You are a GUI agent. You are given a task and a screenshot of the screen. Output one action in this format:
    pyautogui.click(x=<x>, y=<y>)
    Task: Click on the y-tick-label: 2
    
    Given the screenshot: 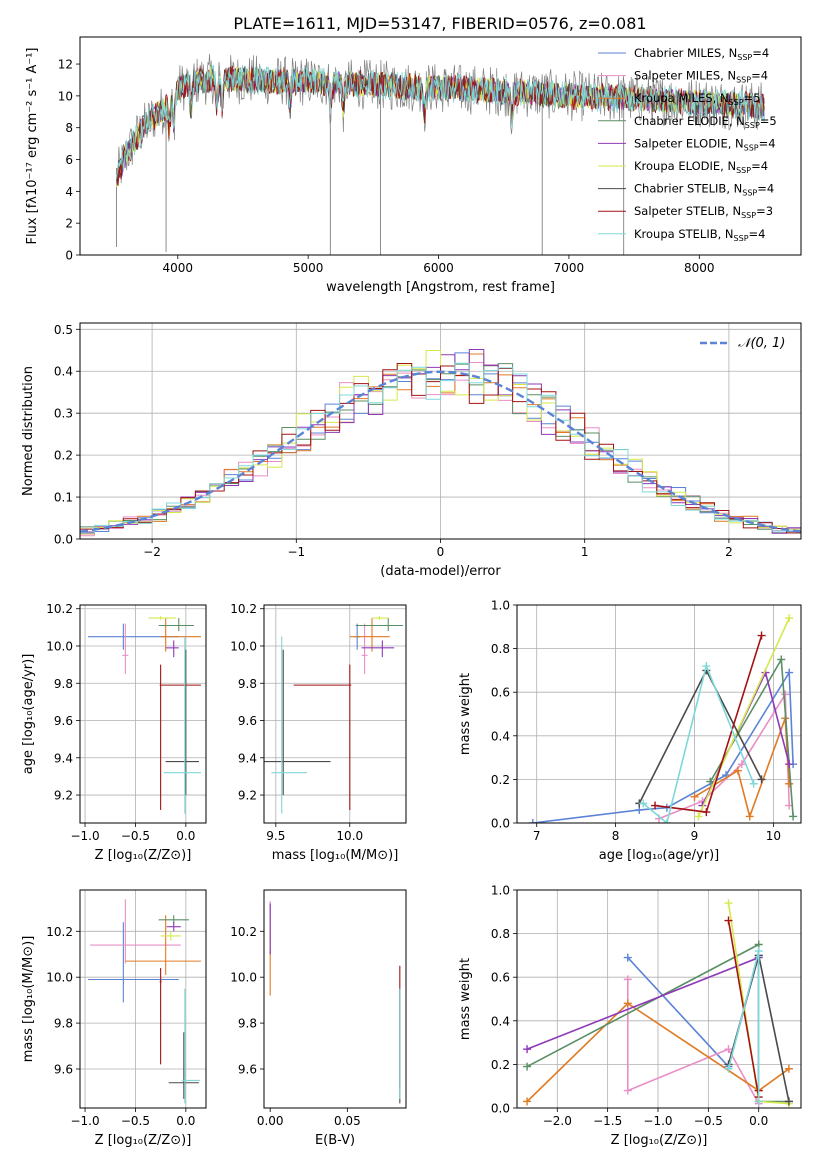 What is the action you would take?
    pyautogui.click(x=69, y=224)
    